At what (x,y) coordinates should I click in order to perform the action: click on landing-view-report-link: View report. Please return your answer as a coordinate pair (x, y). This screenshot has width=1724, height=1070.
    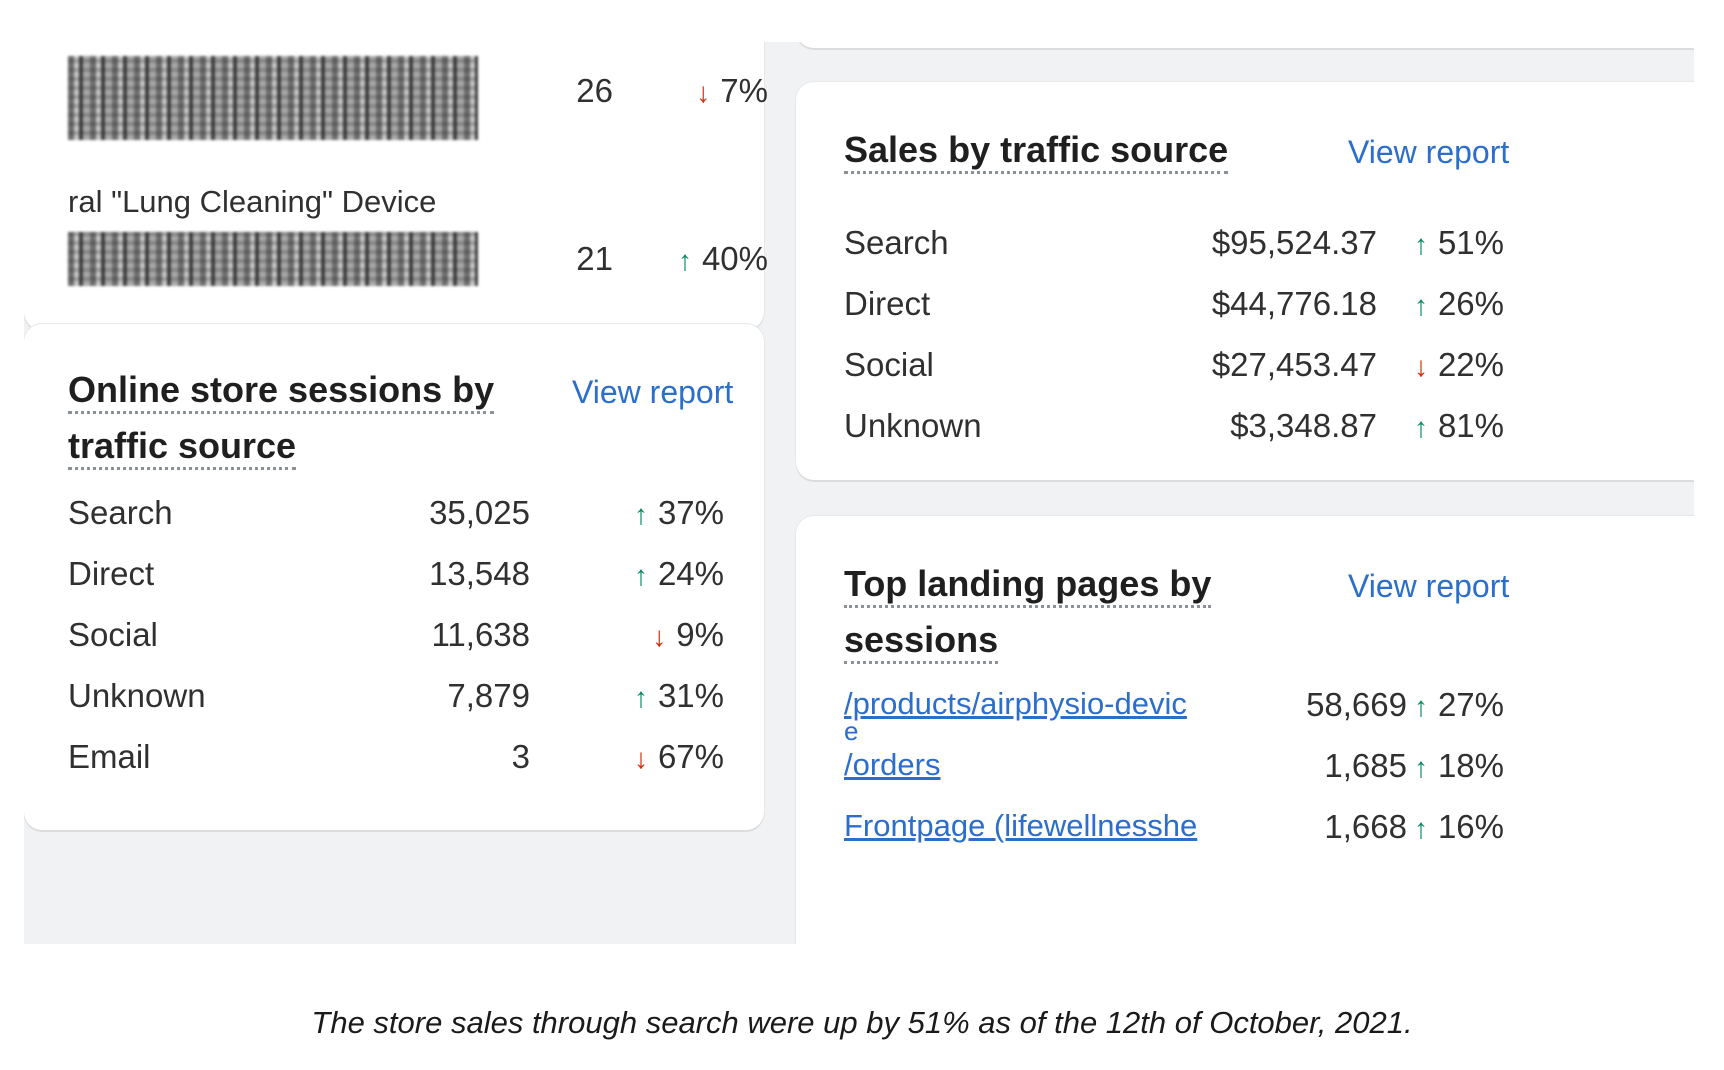
    Looking at the image, I should click on (1429, 586).